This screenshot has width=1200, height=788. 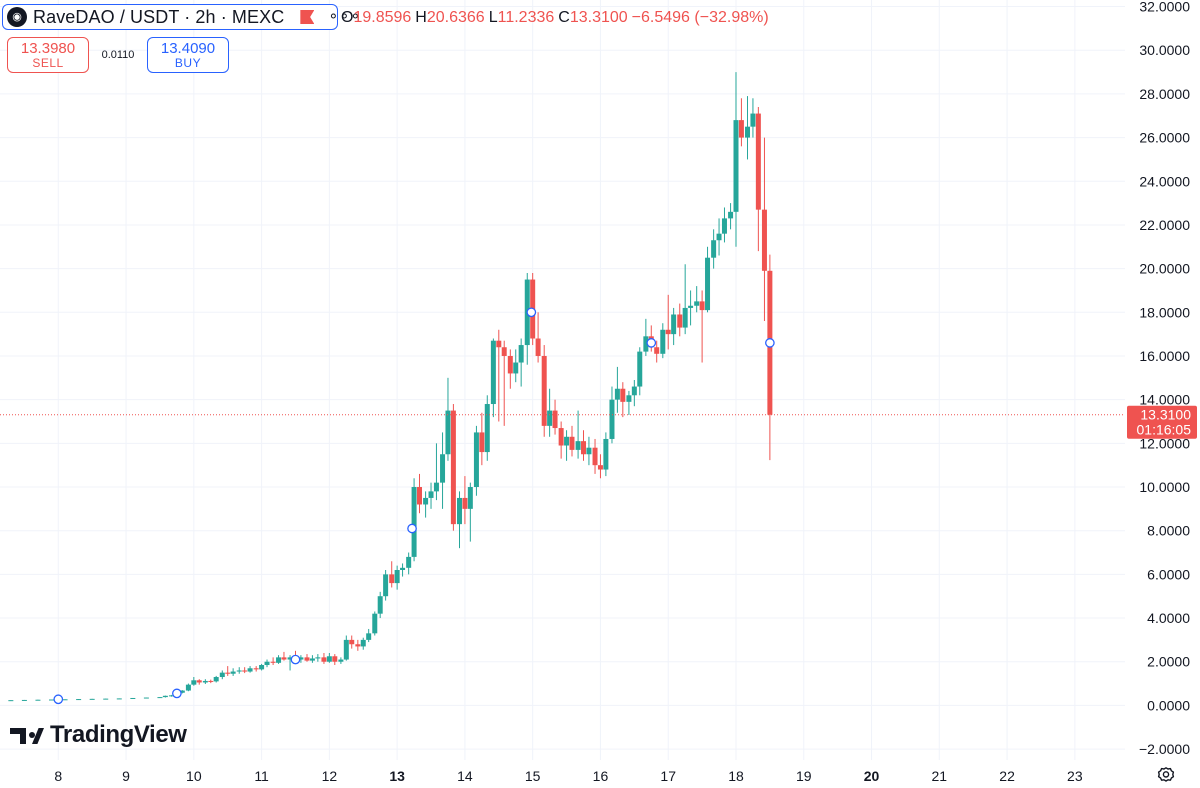 I want to click on tradingview-logo: TradingView, so click(x=98, y=735).